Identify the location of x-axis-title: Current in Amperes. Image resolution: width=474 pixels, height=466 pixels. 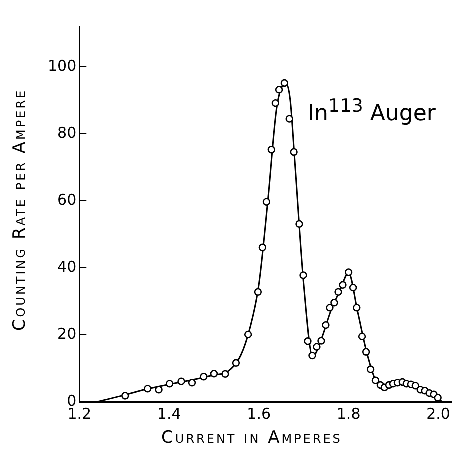
(252, 438).